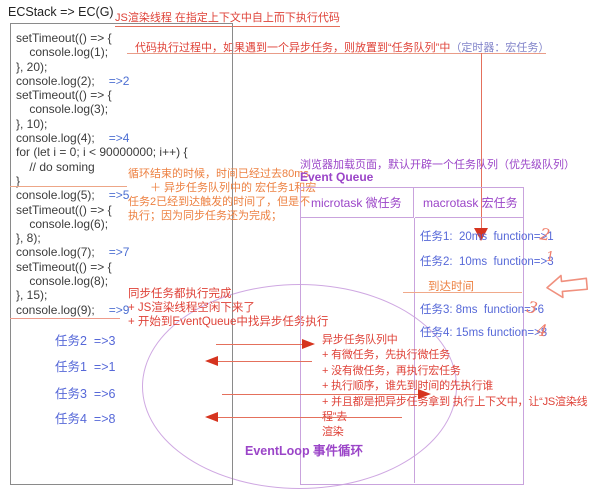  What do you see at coordinates (337, 177) in the screenshot?
I see `event-queue-title: Event Queue` at bounding box center [337, 177].